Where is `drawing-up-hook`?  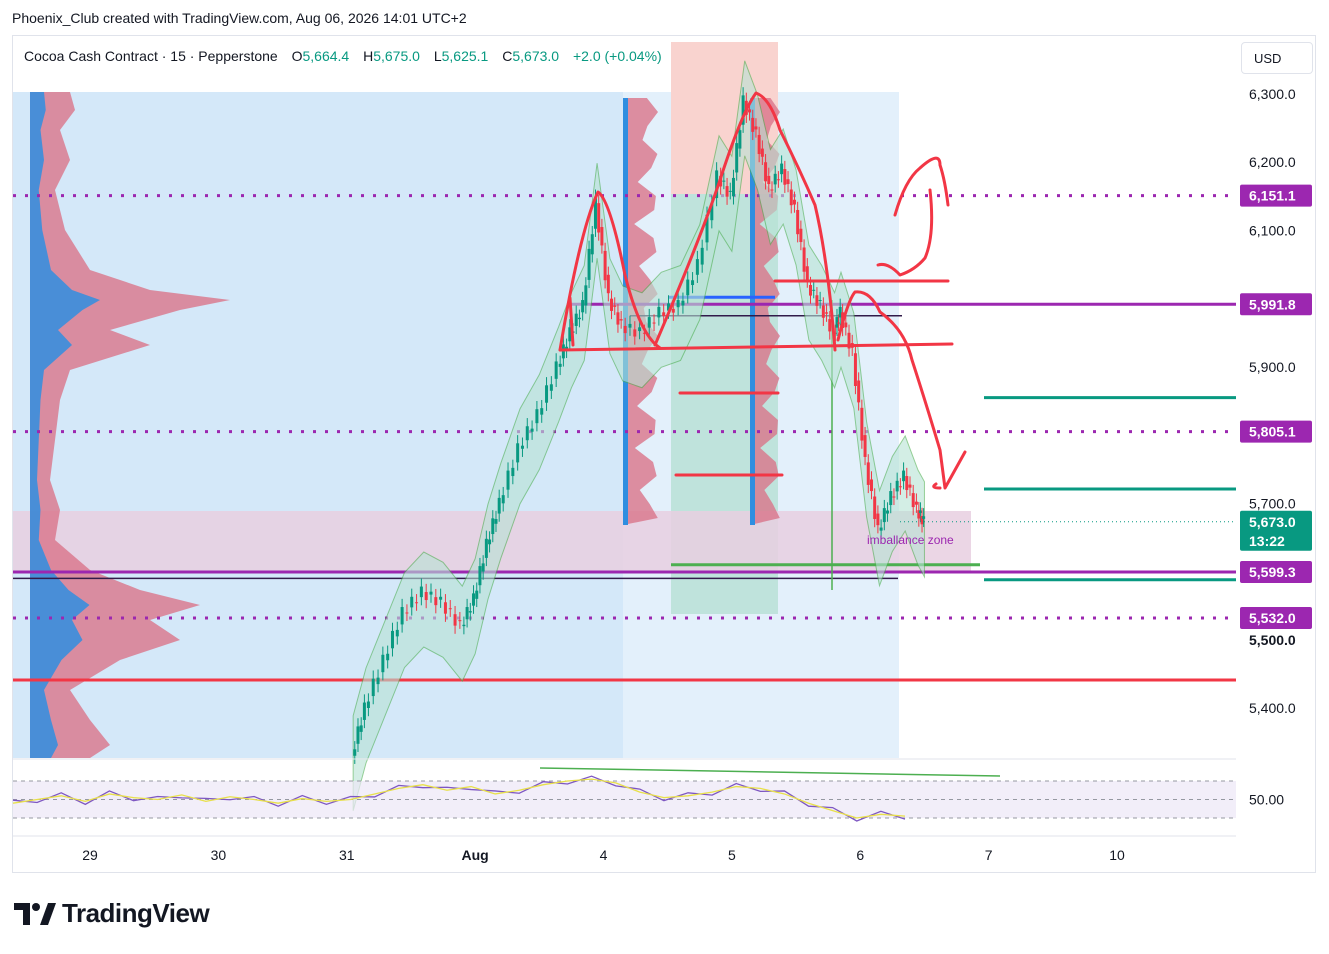 drawing-up-hook is located at coordinates (921, 186).